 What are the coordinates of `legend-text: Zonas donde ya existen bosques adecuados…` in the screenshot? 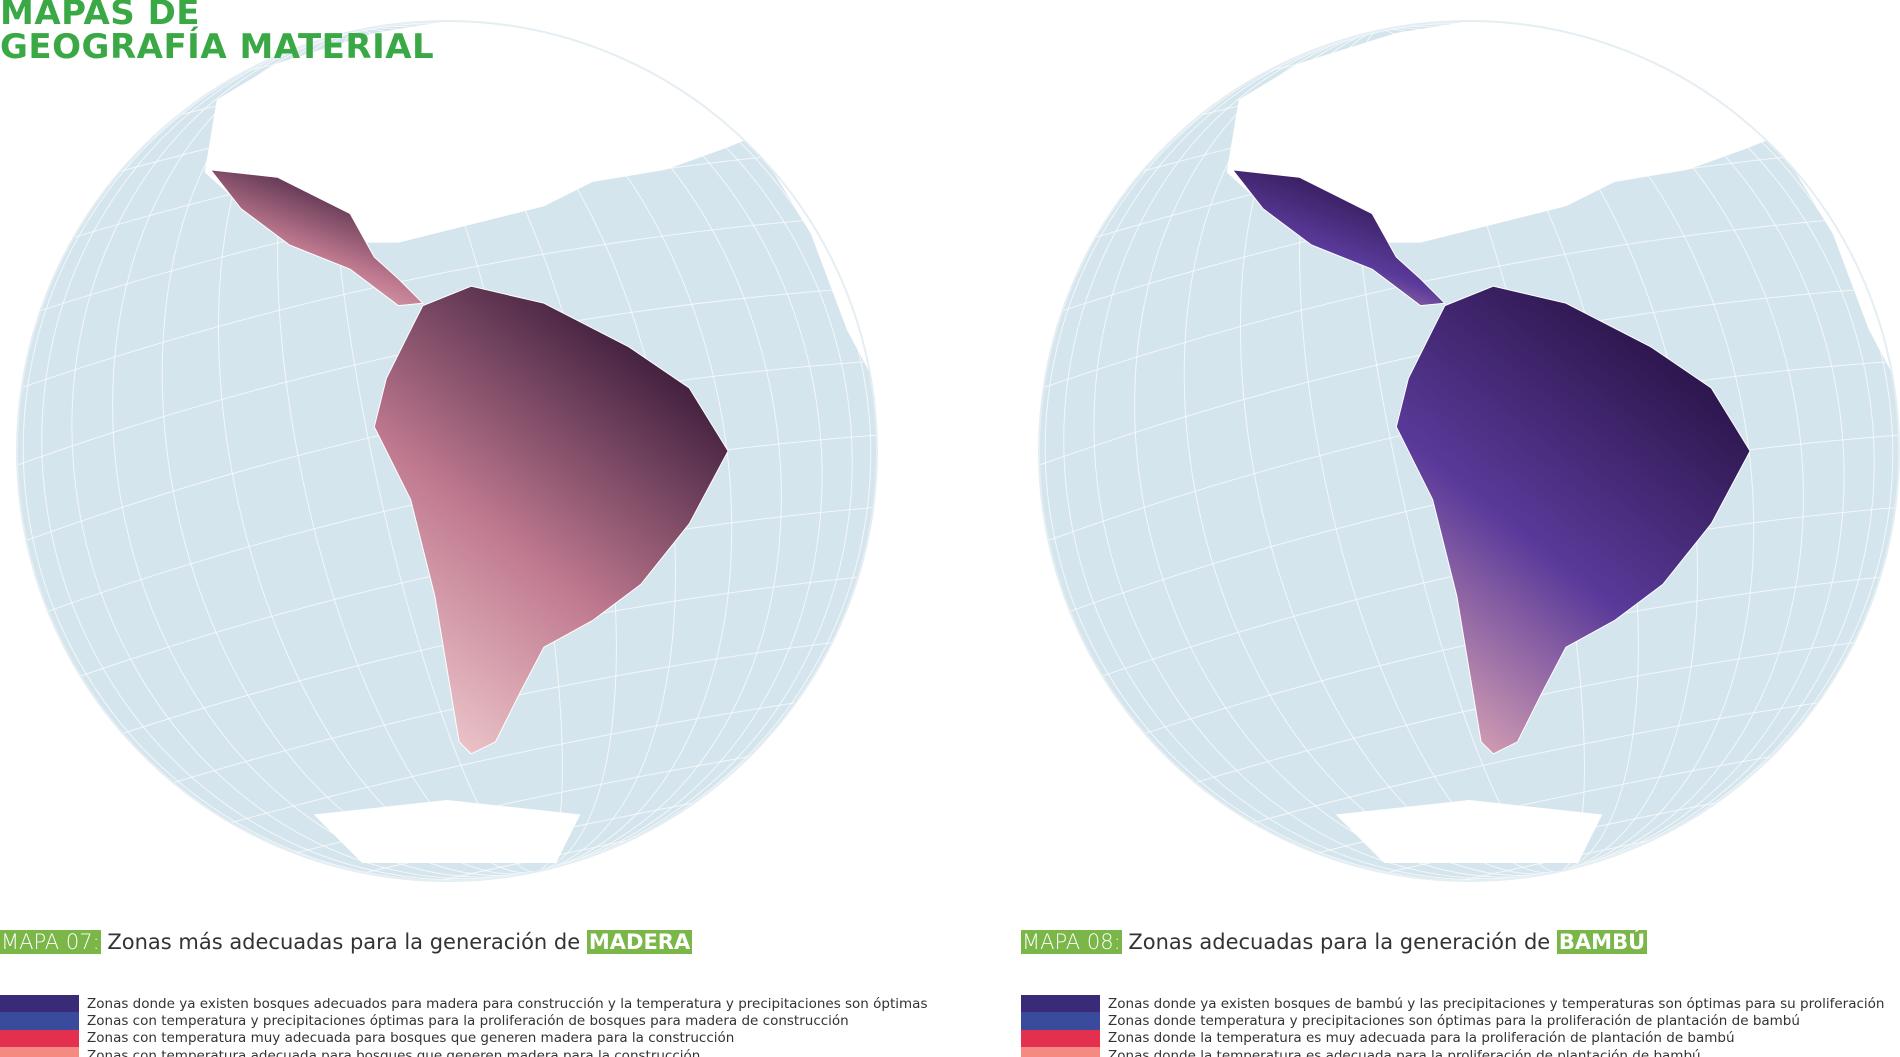 It's located at (507, 1003).